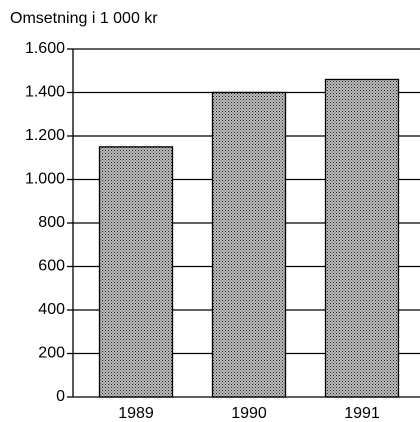 This screenshot has height=422, width=420. I want to click on chart-title: Omsetning i 1 000 kr, so click(84, 18).